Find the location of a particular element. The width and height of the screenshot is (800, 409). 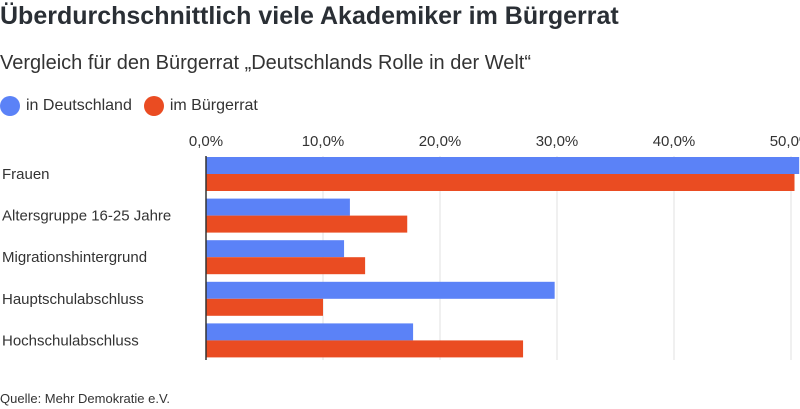

x-tick-label: 20,0% is located at coordinates (440, 141).